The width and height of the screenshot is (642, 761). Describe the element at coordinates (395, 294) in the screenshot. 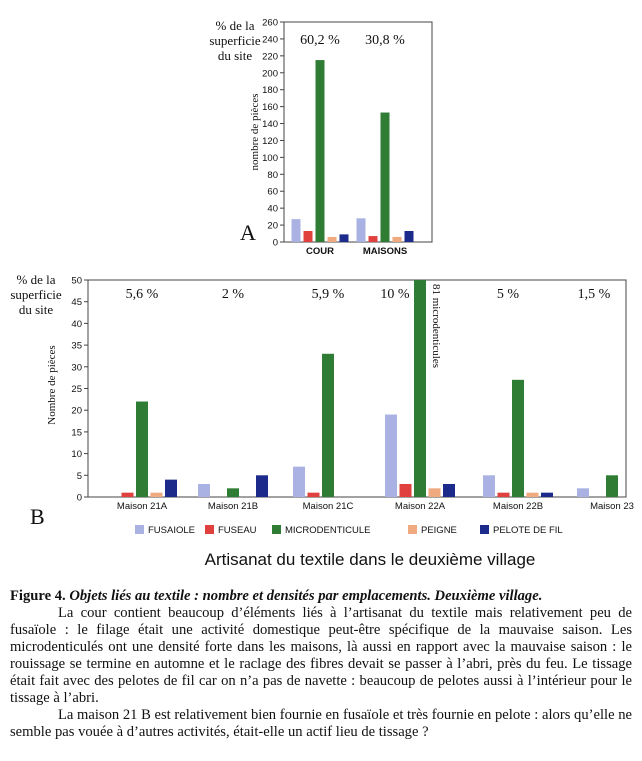

I see `annotation: 10 %` at that location.